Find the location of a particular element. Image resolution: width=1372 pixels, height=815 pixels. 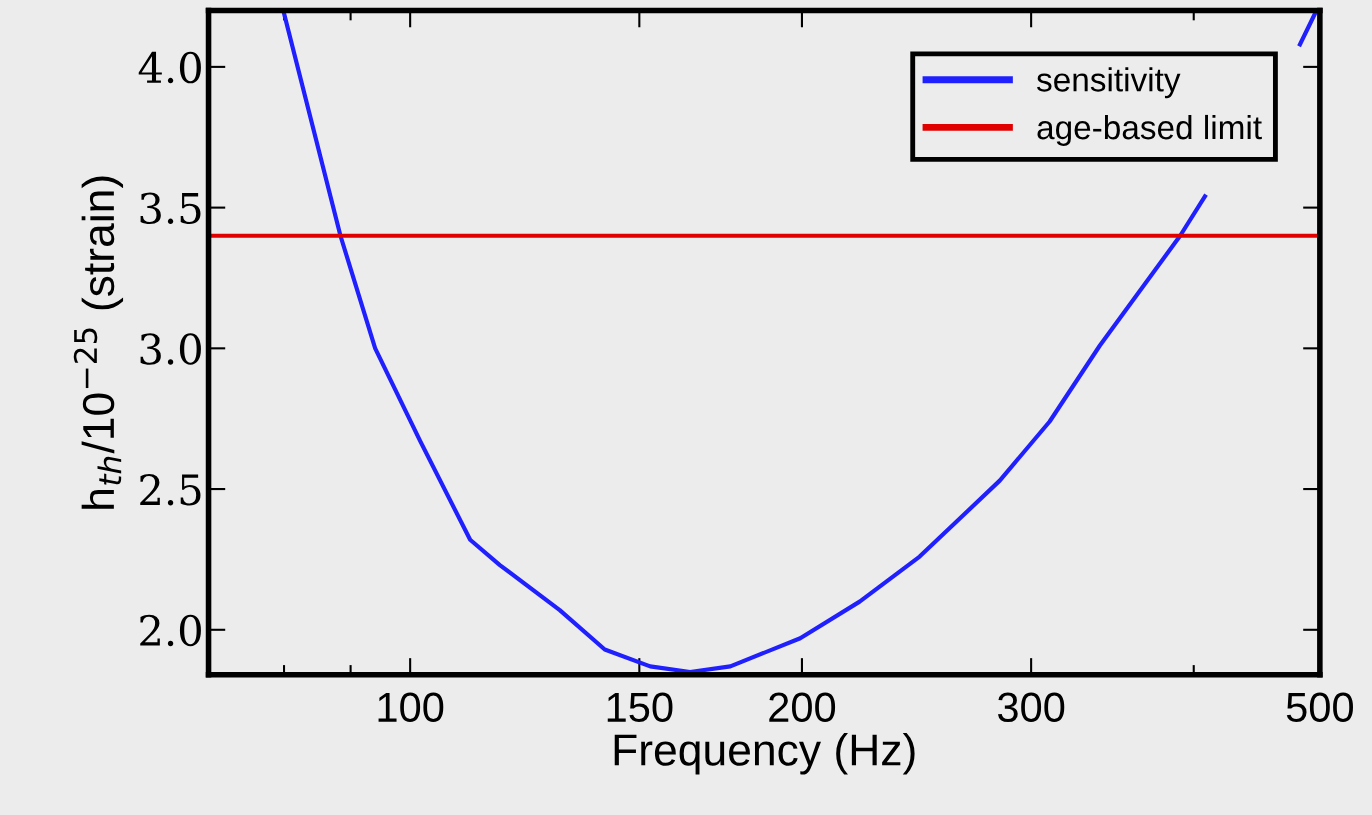

y-tick-label: 2.5 is located at coordinates (170, 489).